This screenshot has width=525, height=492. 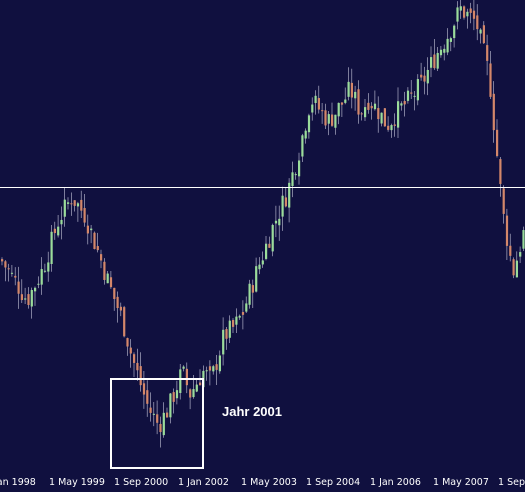 I want to click on x-tick-label: 1 Jan 2006, so click(x=395, y=482).